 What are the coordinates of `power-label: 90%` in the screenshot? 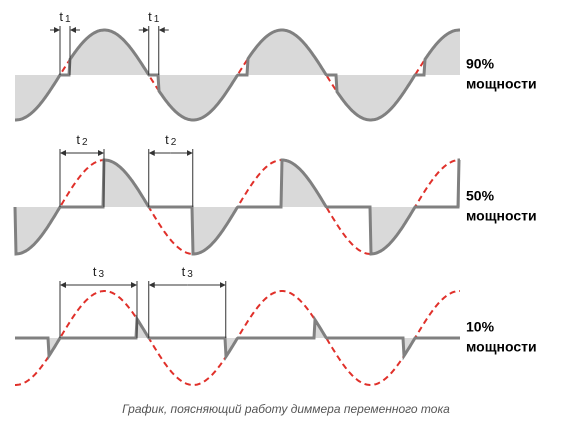 It's located at (480, 64).